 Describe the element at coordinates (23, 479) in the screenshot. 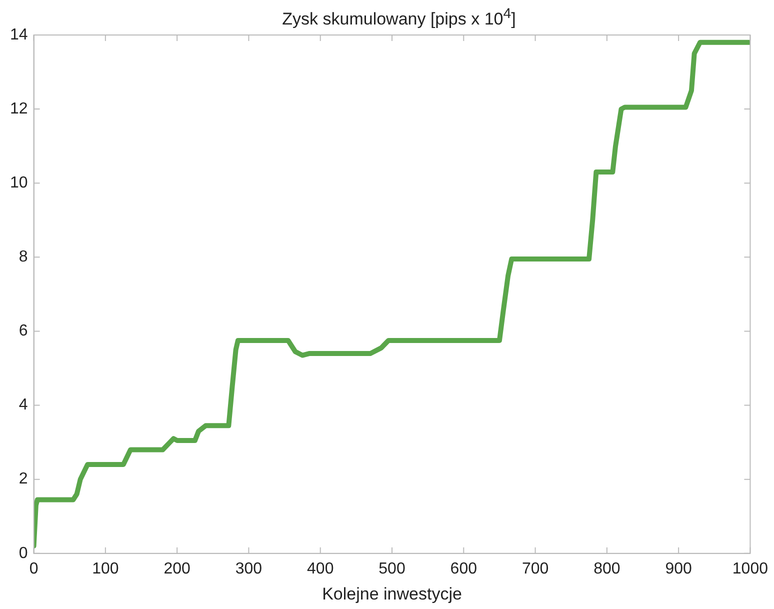

I see `y-tick-label: 2` at that location.